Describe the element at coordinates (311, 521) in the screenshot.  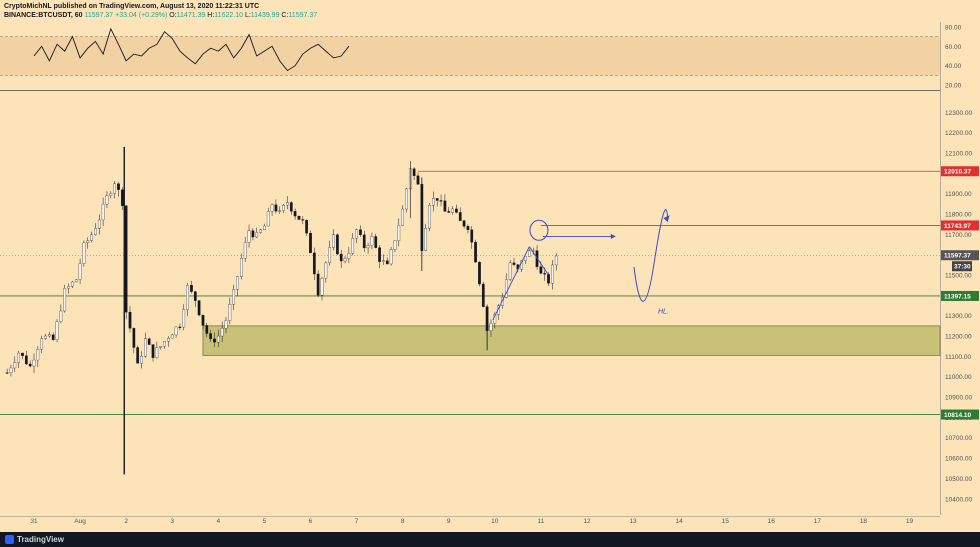
I see `time-tick-label: 6` at that location.